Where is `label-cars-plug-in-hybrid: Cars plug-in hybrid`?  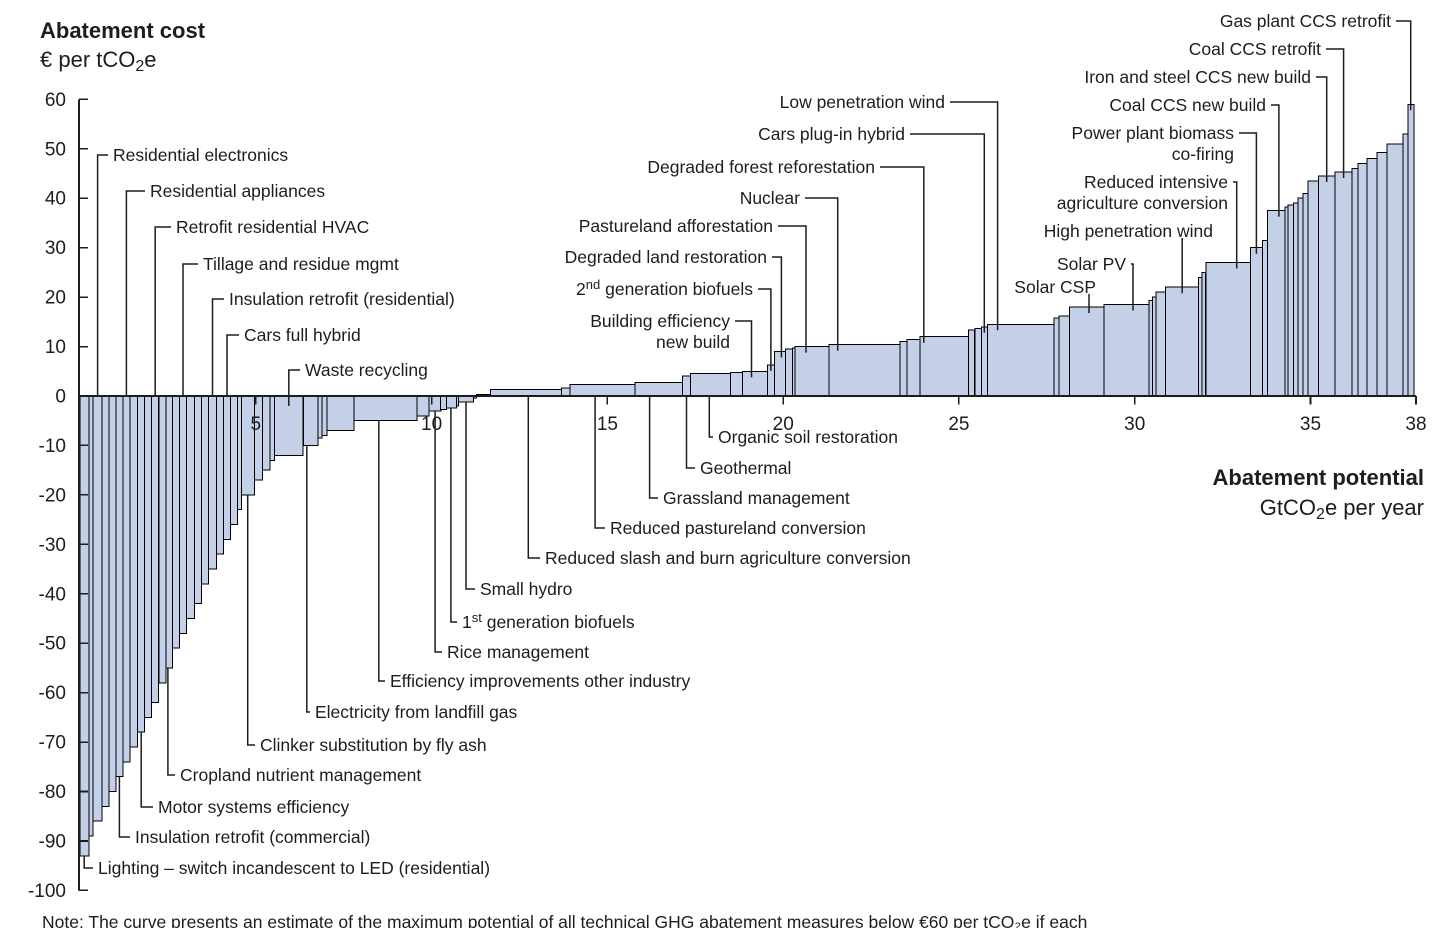 label-cars-plug-in-hybrid: Cars plug-in hybrid is located at coordinates (831, 134).